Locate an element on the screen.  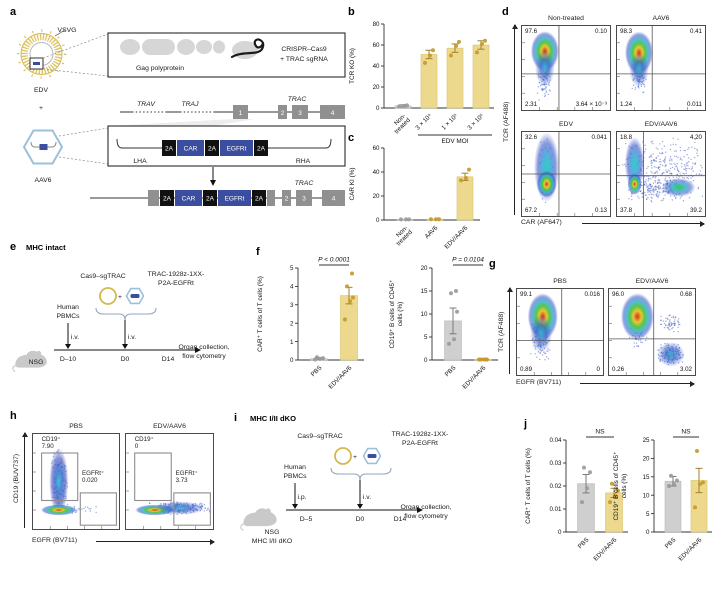
quadrant-value-bl: 67.2 is located at coordinates (531, 210).